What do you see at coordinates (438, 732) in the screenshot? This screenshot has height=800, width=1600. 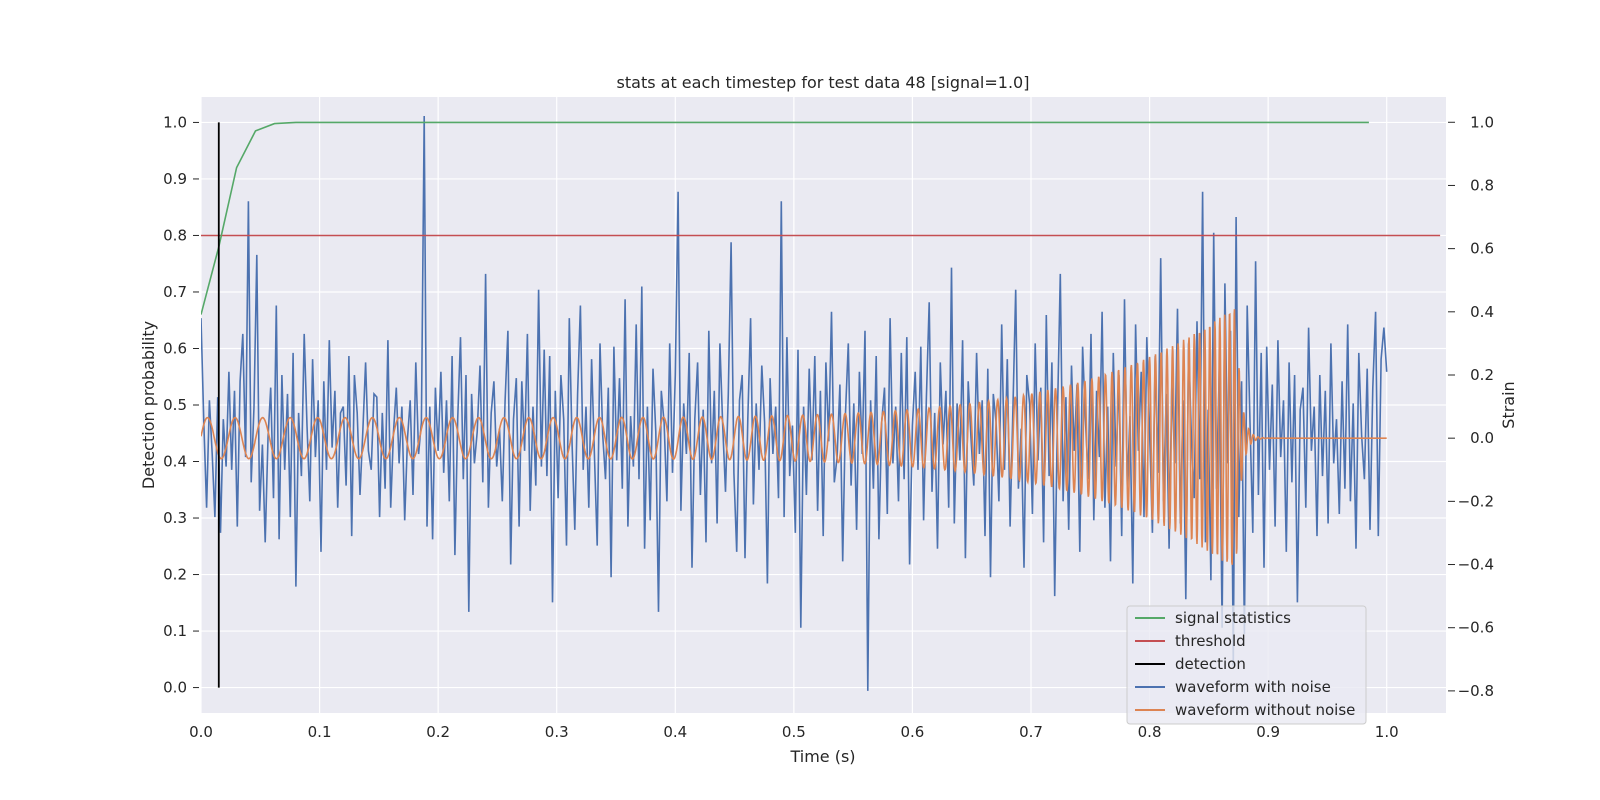 I see `x-tick-label: 0.2` at bounding box center [438, 732].